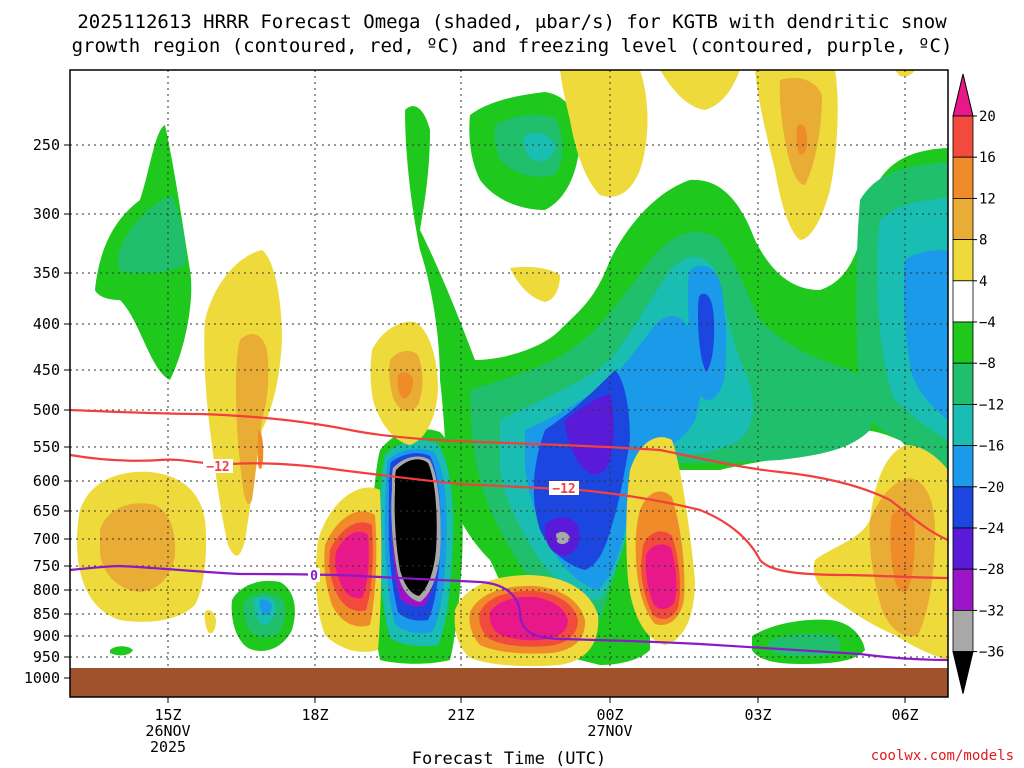  I want to click on x-tick-label-03Z: 03Z, so click(757, 715).